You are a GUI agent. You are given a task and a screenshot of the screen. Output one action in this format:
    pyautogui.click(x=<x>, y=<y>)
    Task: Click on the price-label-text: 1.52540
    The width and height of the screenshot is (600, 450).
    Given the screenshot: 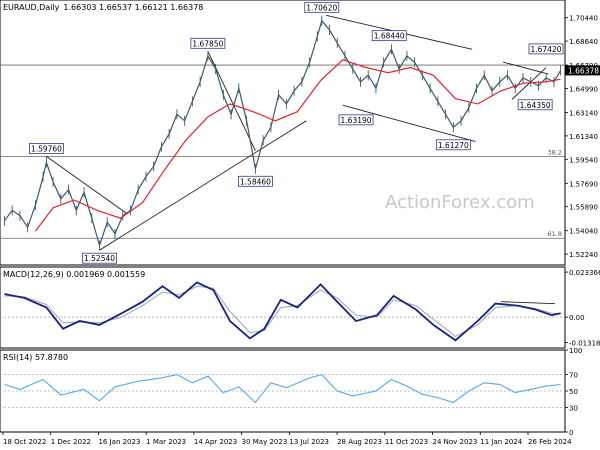 What is the action you would take?
    pyautogui.click(x=99, y=258)
    